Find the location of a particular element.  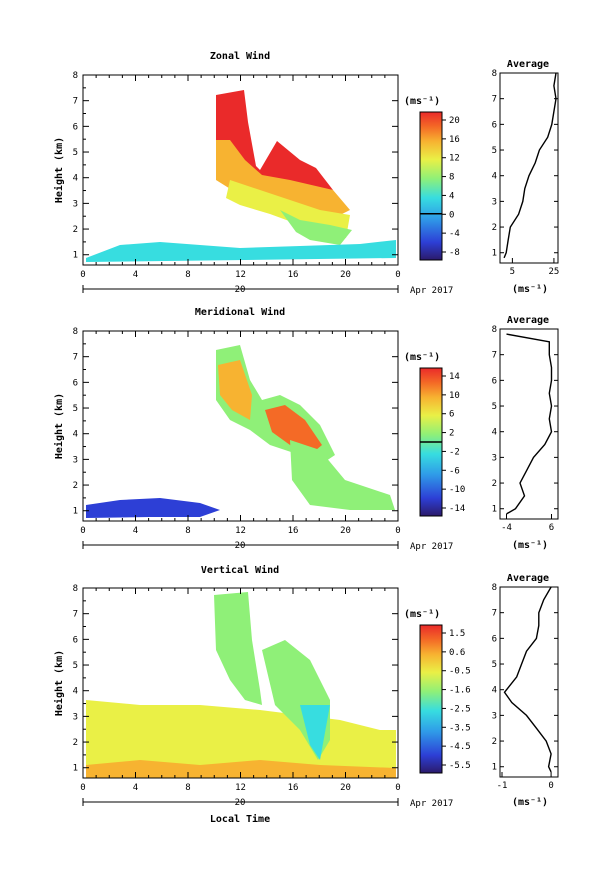

meridional-profile-y-tick-label: 2 is located at coordinates (494, 484).